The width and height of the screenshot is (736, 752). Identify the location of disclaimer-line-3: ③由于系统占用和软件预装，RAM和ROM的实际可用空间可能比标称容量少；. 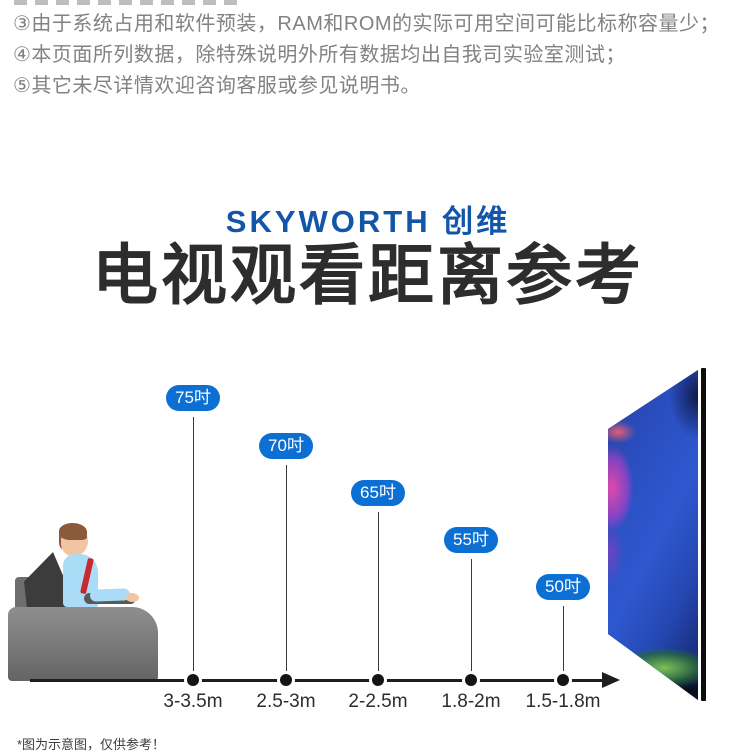
(367, 24).